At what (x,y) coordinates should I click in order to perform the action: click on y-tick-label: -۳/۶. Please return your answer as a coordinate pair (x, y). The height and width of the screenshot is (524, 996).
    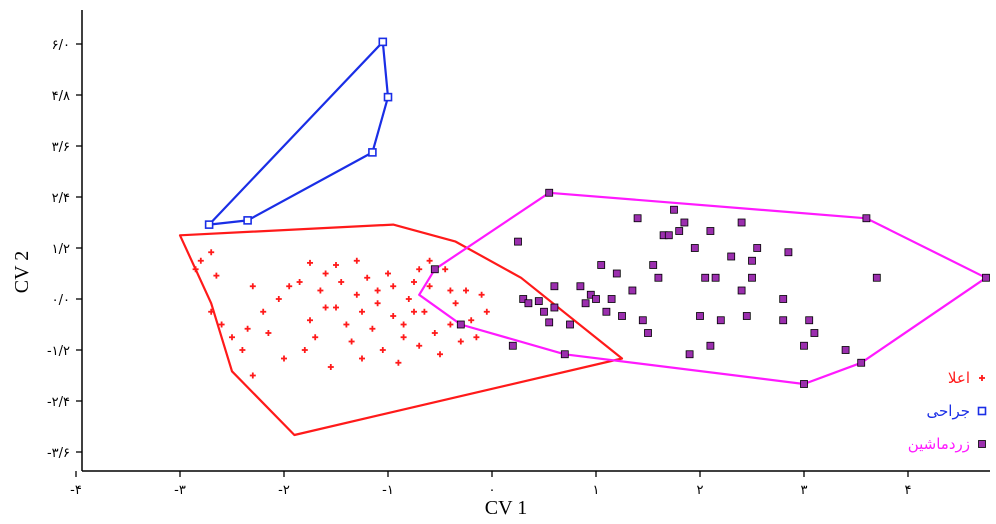
    Looking at the image, I should click on (58, 453).